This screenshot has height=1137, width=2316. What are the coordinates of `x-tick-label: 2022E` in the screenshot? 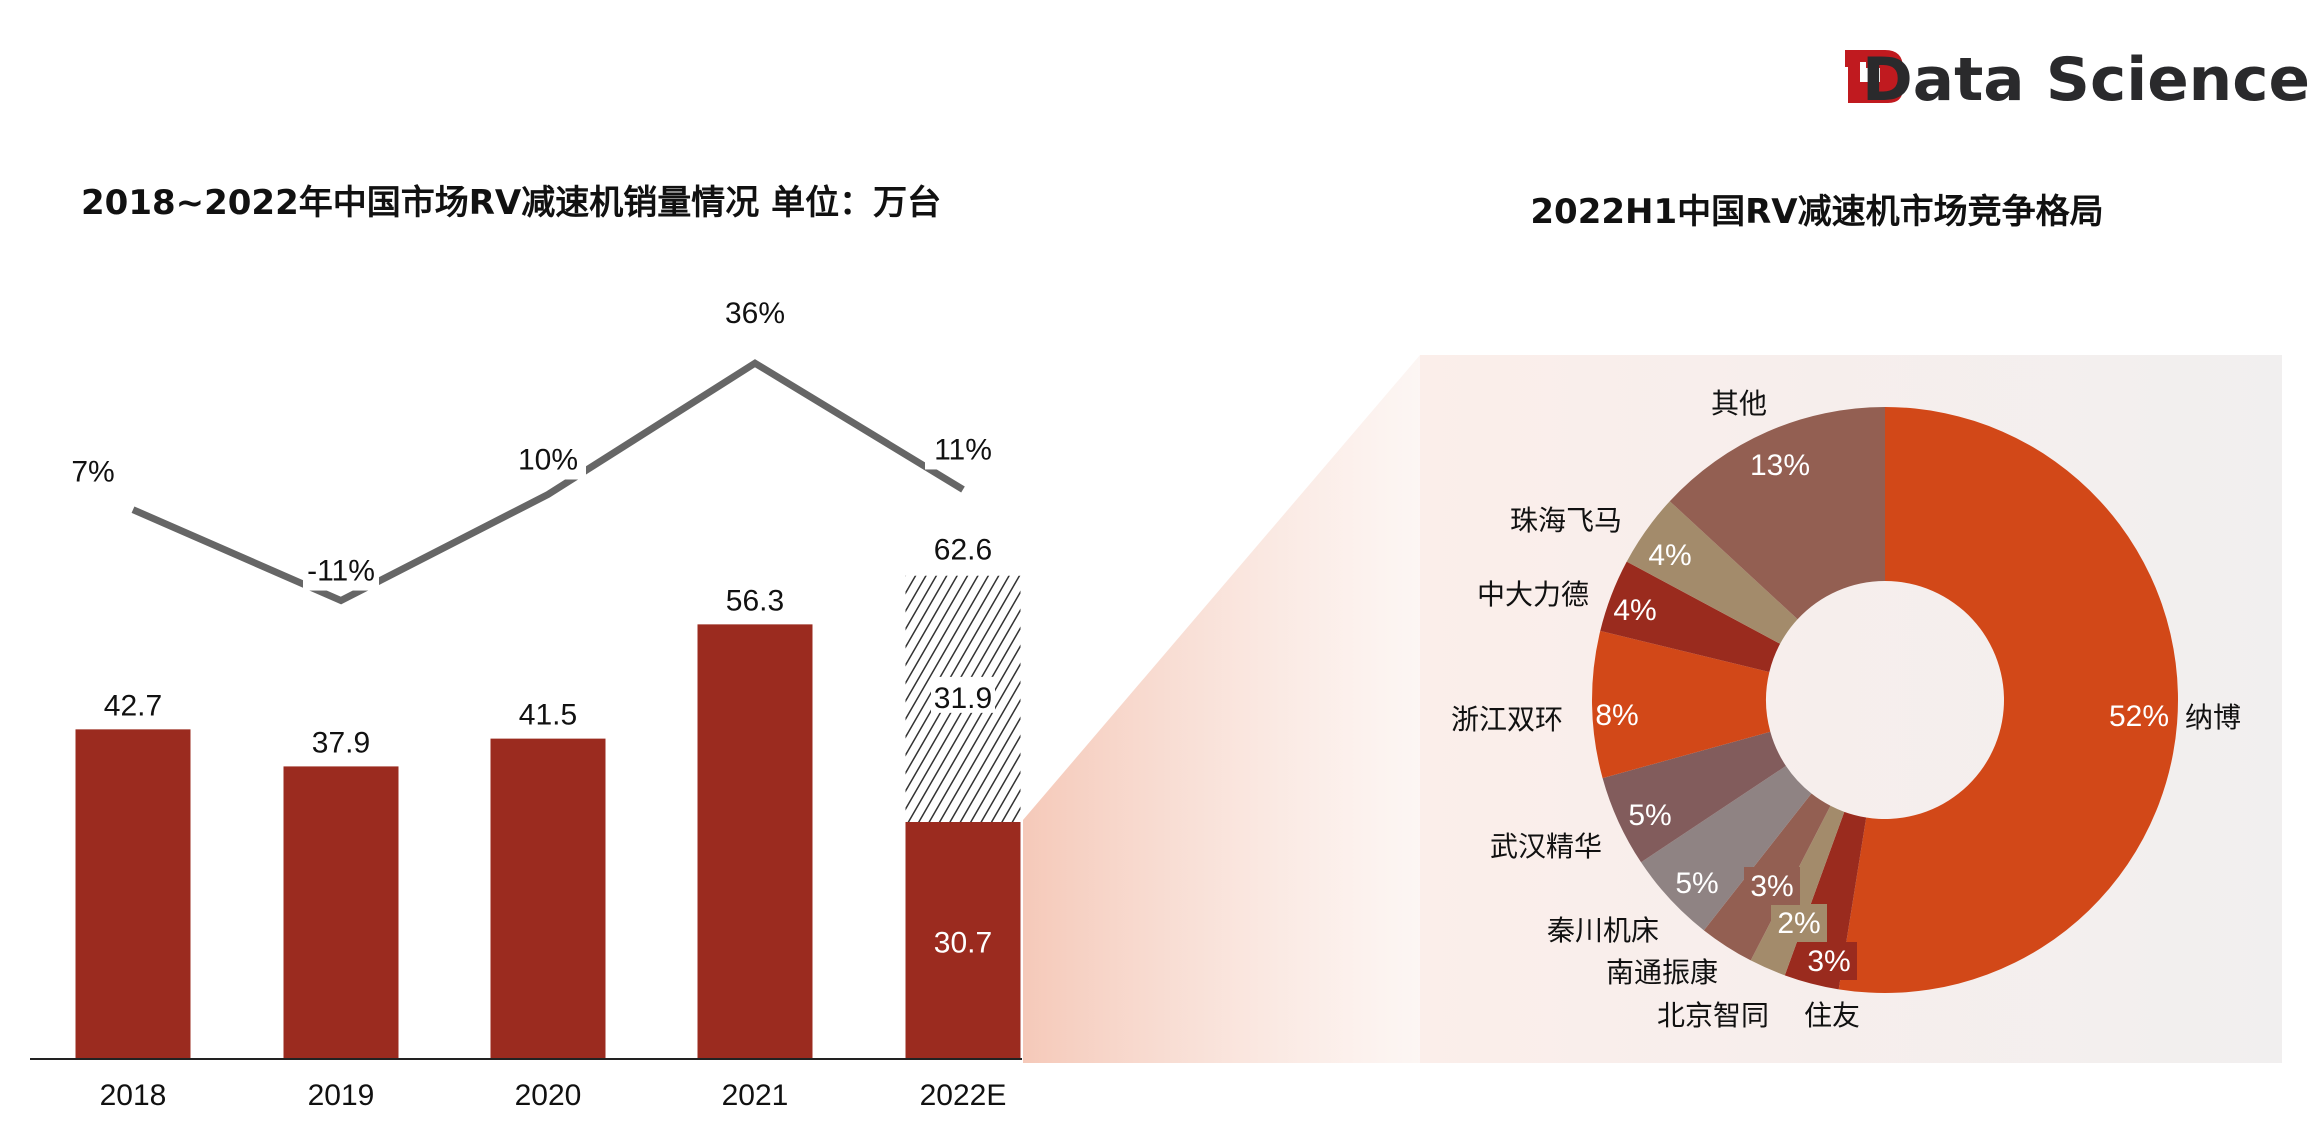 It's located at (963, 1095).